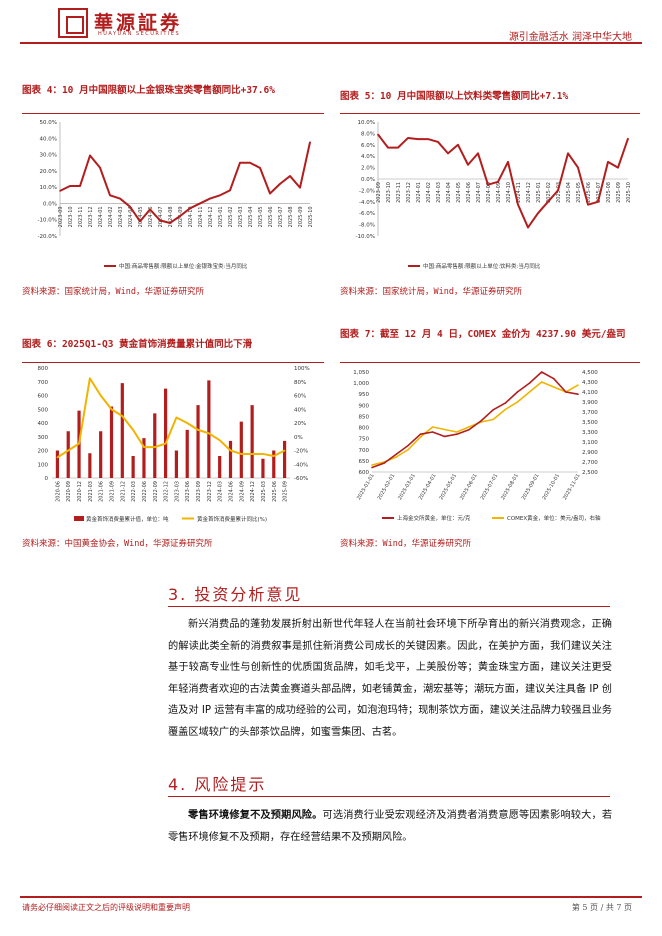  I want to click on x-tick-label: 2024-02, so click(111, 216).